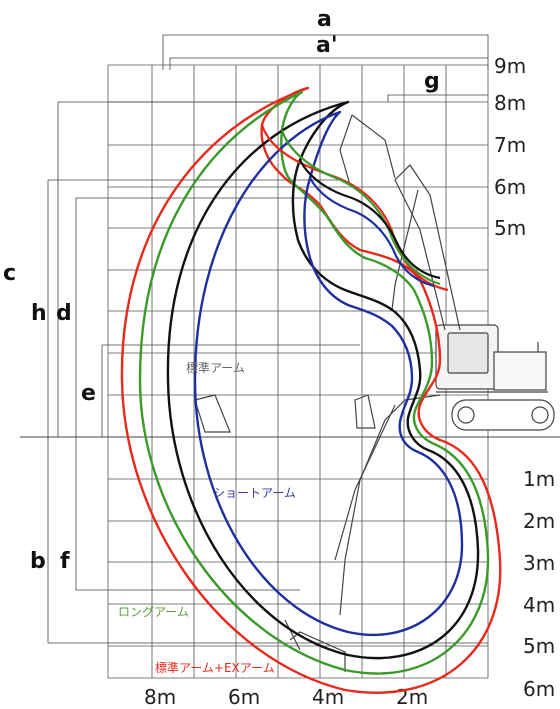 This screenshot has height=709, width=560. What do you see at coordinates (9, 273) in the screenshot?
I see `dim-label-c: c` at bounding box center [9, 273].